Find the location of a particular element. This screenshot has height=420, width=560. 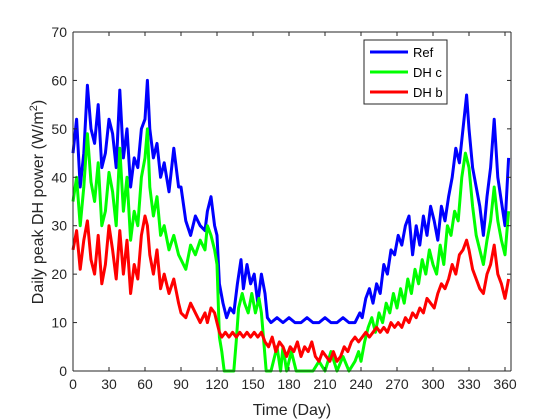

legend-label-dh-c: DH c is located at coordinates (427, 72).